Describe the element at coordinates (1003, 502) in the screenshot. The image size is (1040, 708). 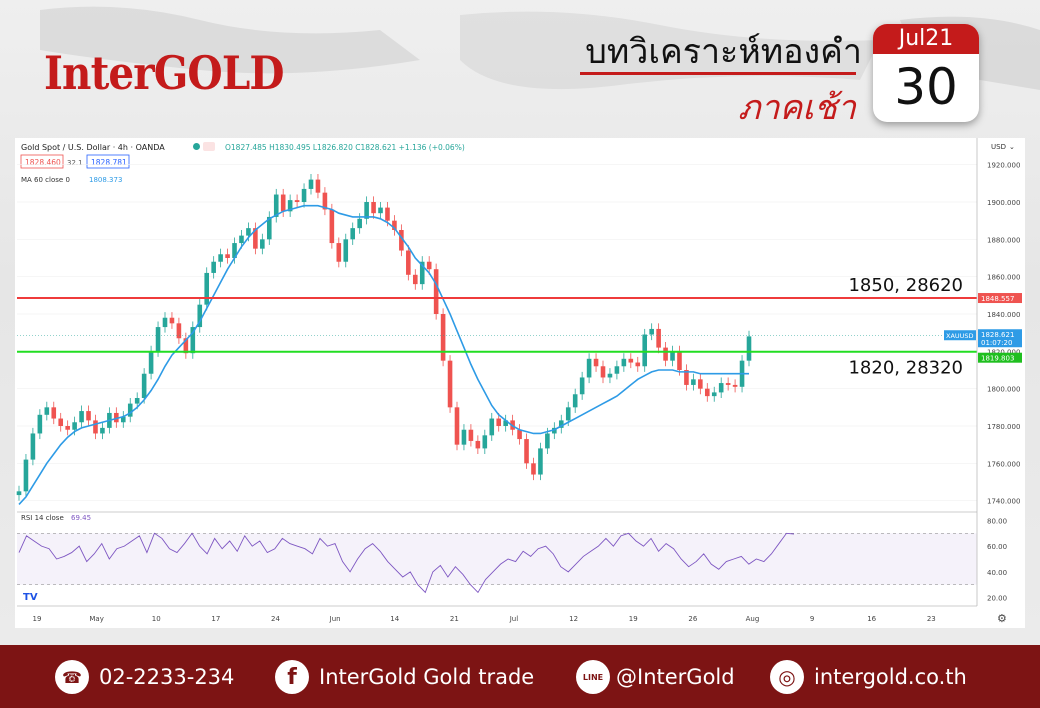
I see `y-tick-label: 1740.000` at that location.